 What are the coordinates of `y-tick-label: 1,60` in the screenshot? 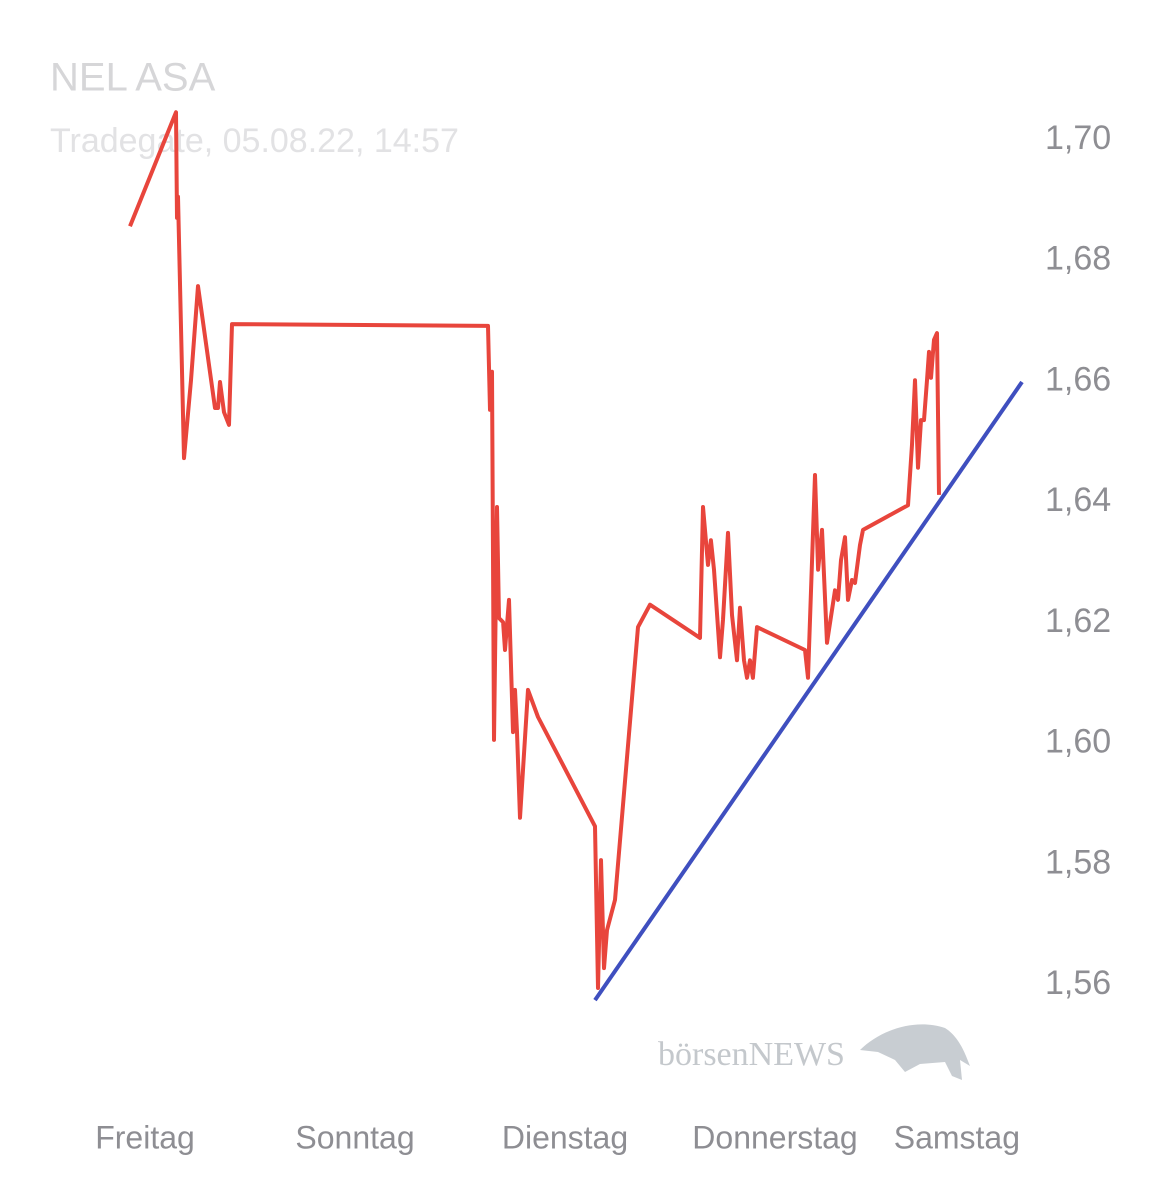 It's located at (1078, 742).